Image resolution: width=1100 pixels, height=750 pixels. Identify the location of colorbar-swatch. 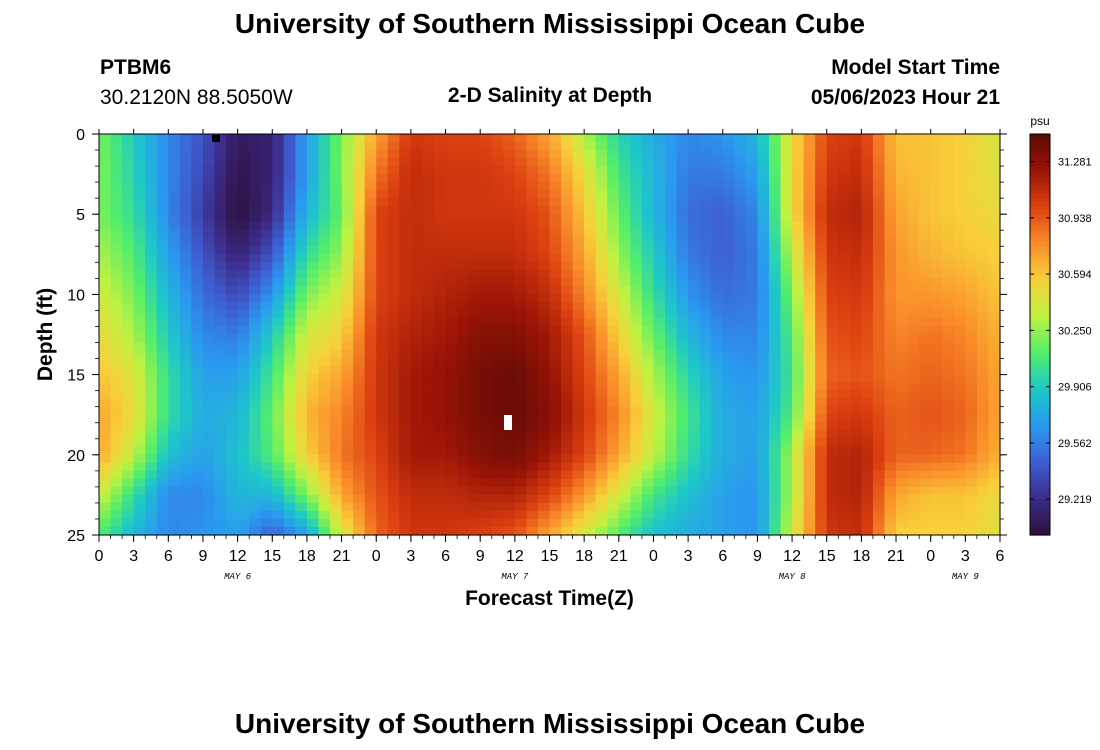
(1040, 321).